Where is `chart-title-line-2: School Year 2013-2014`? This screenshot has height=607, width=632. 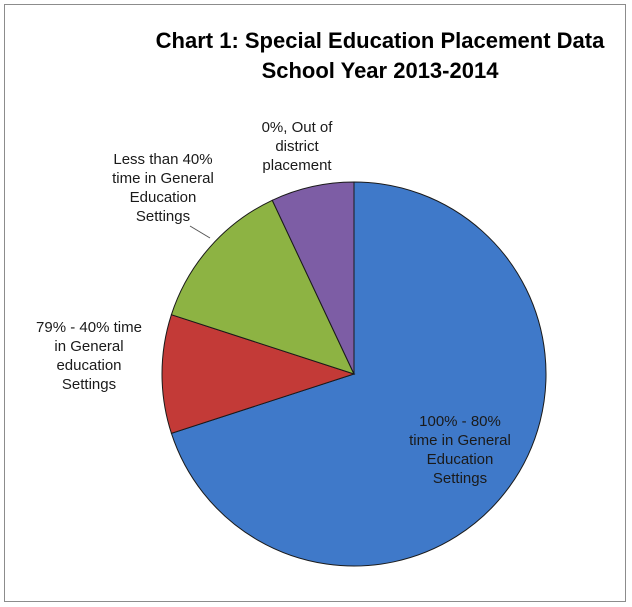 chart-title-line-2: School Year 2013-2014 is located at coordinates (380, 70).